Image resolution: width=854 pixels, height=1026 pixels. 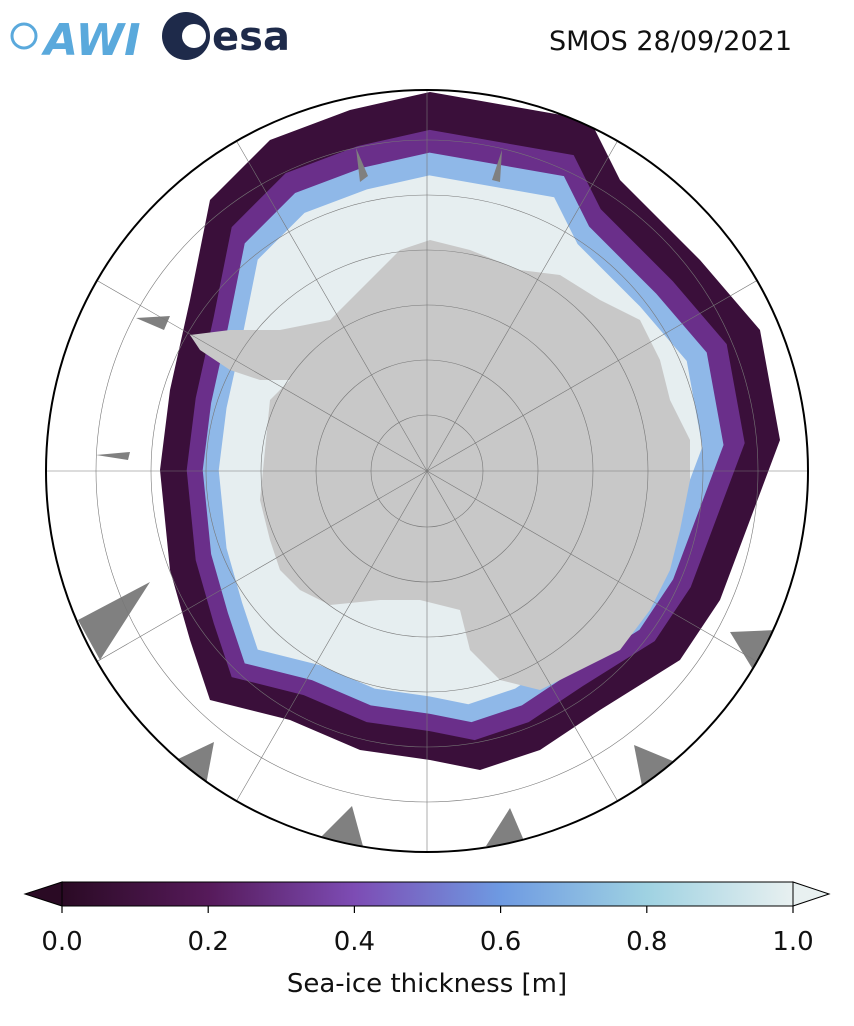 I want to click on map-title: SMOS 28/09/2021, so click(x=670, y=41).